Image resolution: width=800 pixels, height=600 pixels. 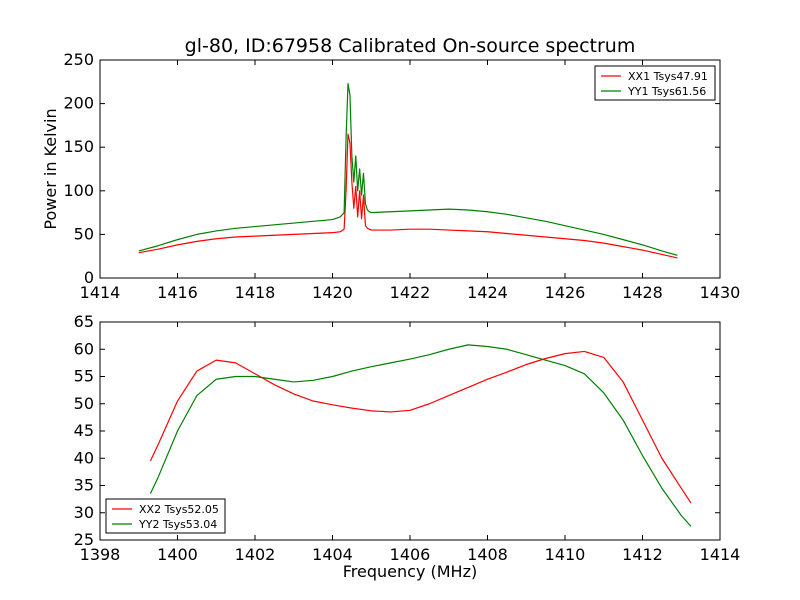 What do you see at coordinates (255, 292) in the screenshot?
I see `x-tick-label: 1418` at bounding box center [255, 292].